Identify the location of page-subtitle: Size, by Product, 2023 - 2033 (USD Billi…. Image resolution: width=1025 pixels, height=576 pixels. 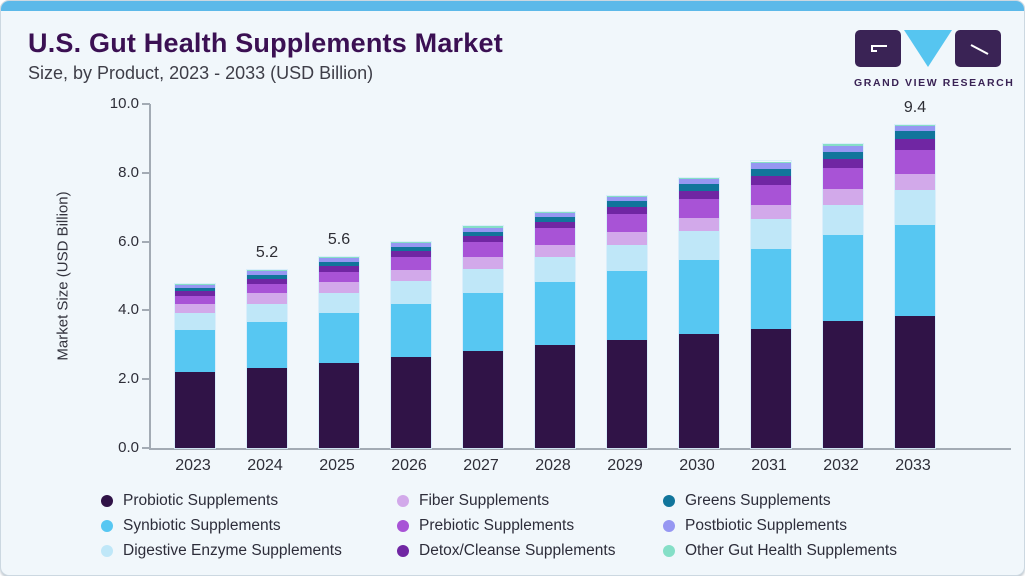
(201, 73).